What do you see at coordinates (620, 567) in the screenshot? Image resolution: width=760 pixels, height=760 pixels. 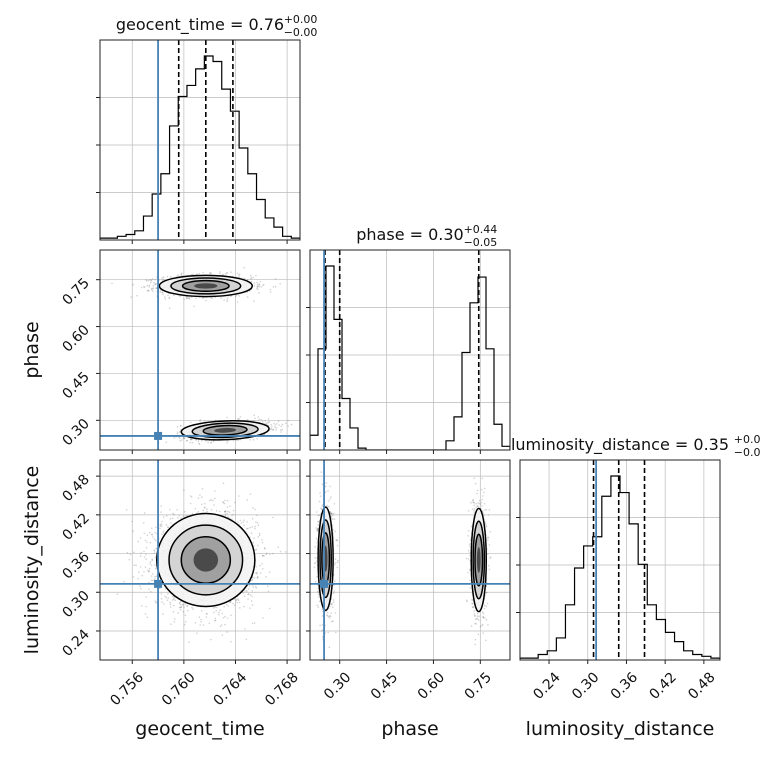 I see `hist-steps` at bounding box center [620, 567].